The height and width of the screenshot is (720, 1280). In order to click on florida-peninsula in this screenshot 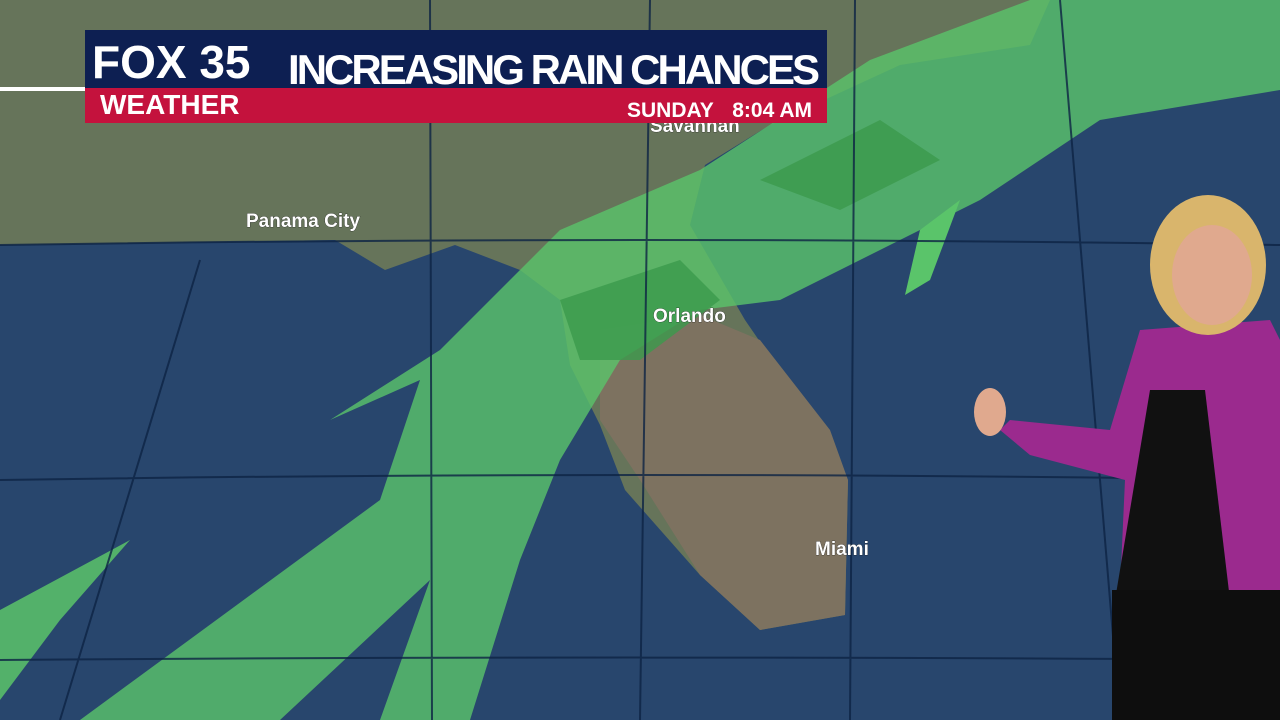, I will do `click(724, 472)`.